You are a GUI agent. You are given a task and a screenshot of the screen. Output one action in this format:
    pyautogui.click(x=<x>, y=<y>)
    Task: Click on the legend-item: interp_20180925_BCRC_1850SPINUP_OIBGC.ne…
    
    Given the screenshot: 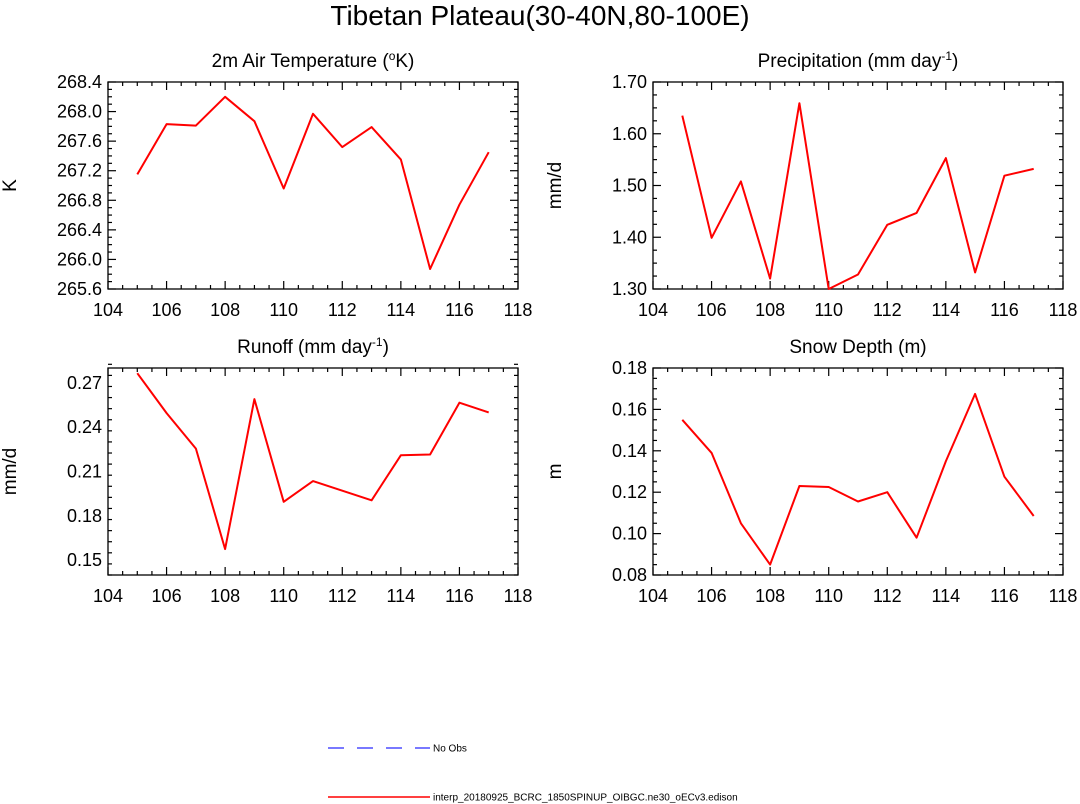 What is the action you would take?
    pyautogui.click(x=533, y=798)
    